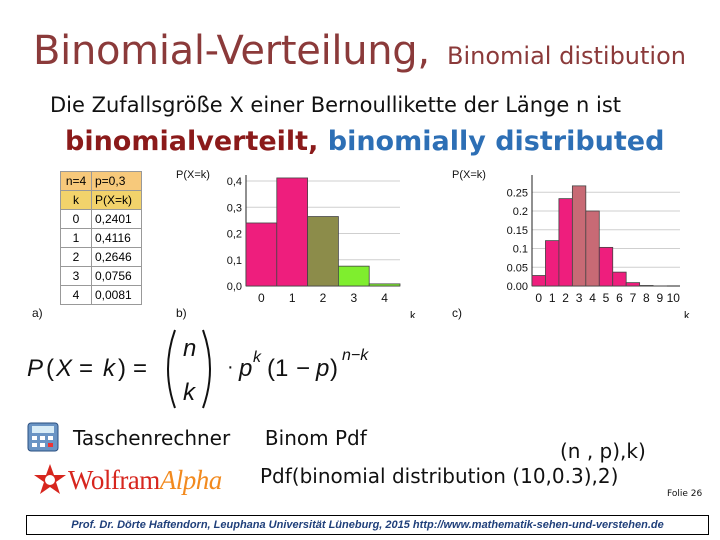 The width and height of the screenshot is (720, 540). I want to click on chart1-ylabel: P(X=k), so click(193, 175).